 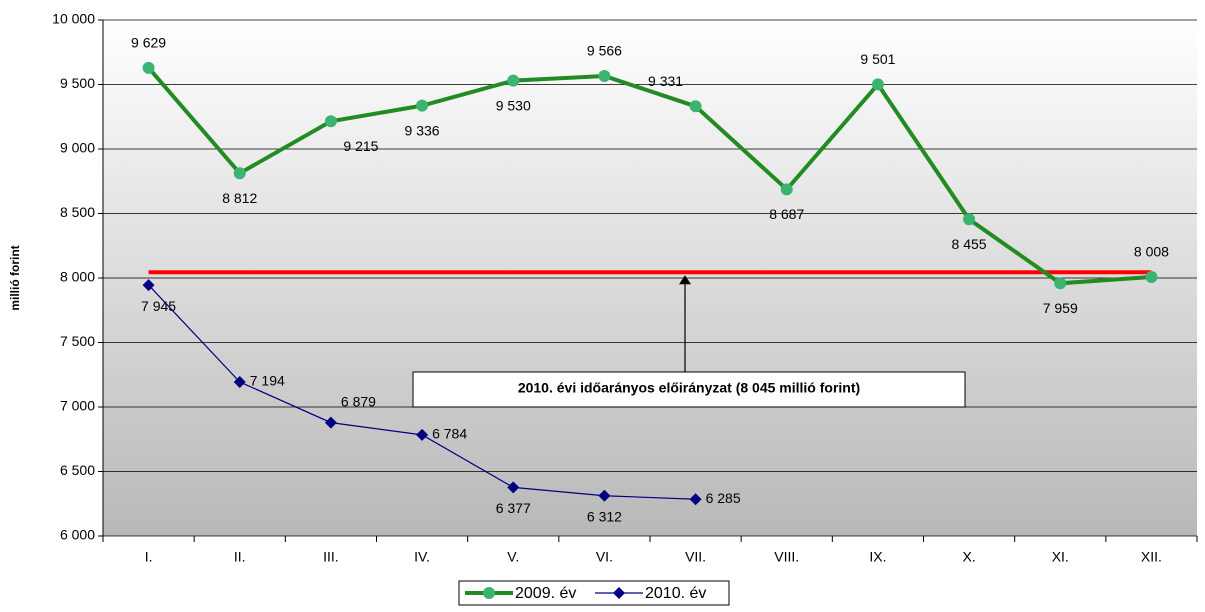 What do you see at coordinates (77, 277) in the screenshot?
I see `y-tick-label: 8 000` at bounding box center [77, 277].